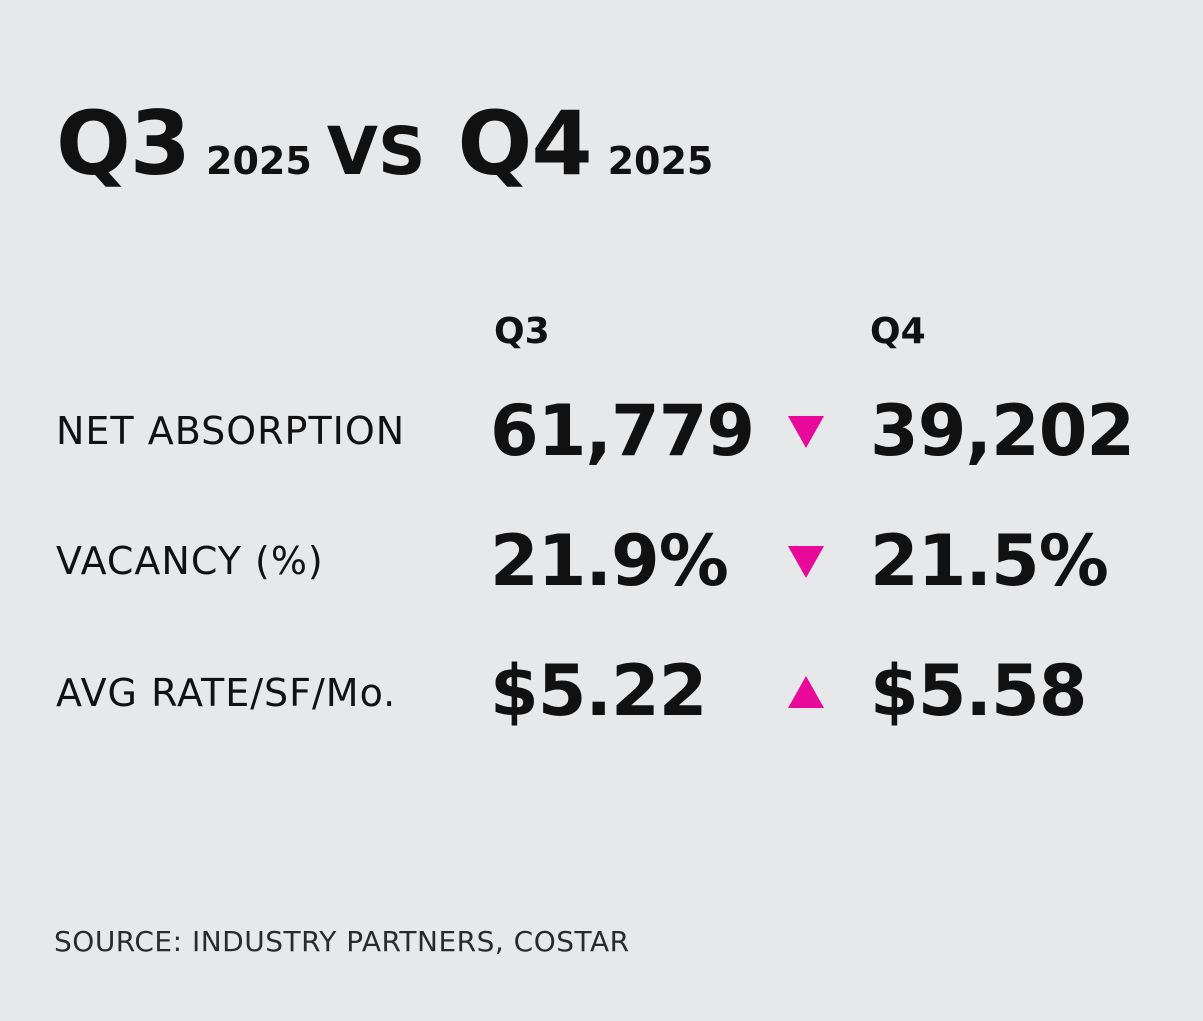 The image size is (1203, 1021). I want to click on row-label-vacancy: VACANCY (%), so click(190, 561).